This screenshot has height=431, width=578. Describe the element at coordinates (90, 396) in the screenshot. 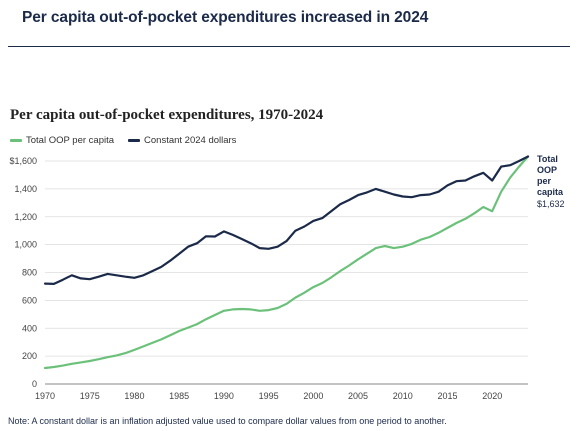

I see `x-tick-label: 1975` at that location.